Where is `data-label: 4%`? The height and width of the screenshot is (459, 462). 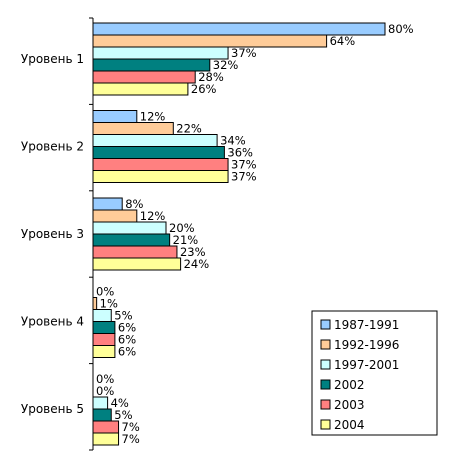
data-label: 4% is located at coordinates (120, 403).